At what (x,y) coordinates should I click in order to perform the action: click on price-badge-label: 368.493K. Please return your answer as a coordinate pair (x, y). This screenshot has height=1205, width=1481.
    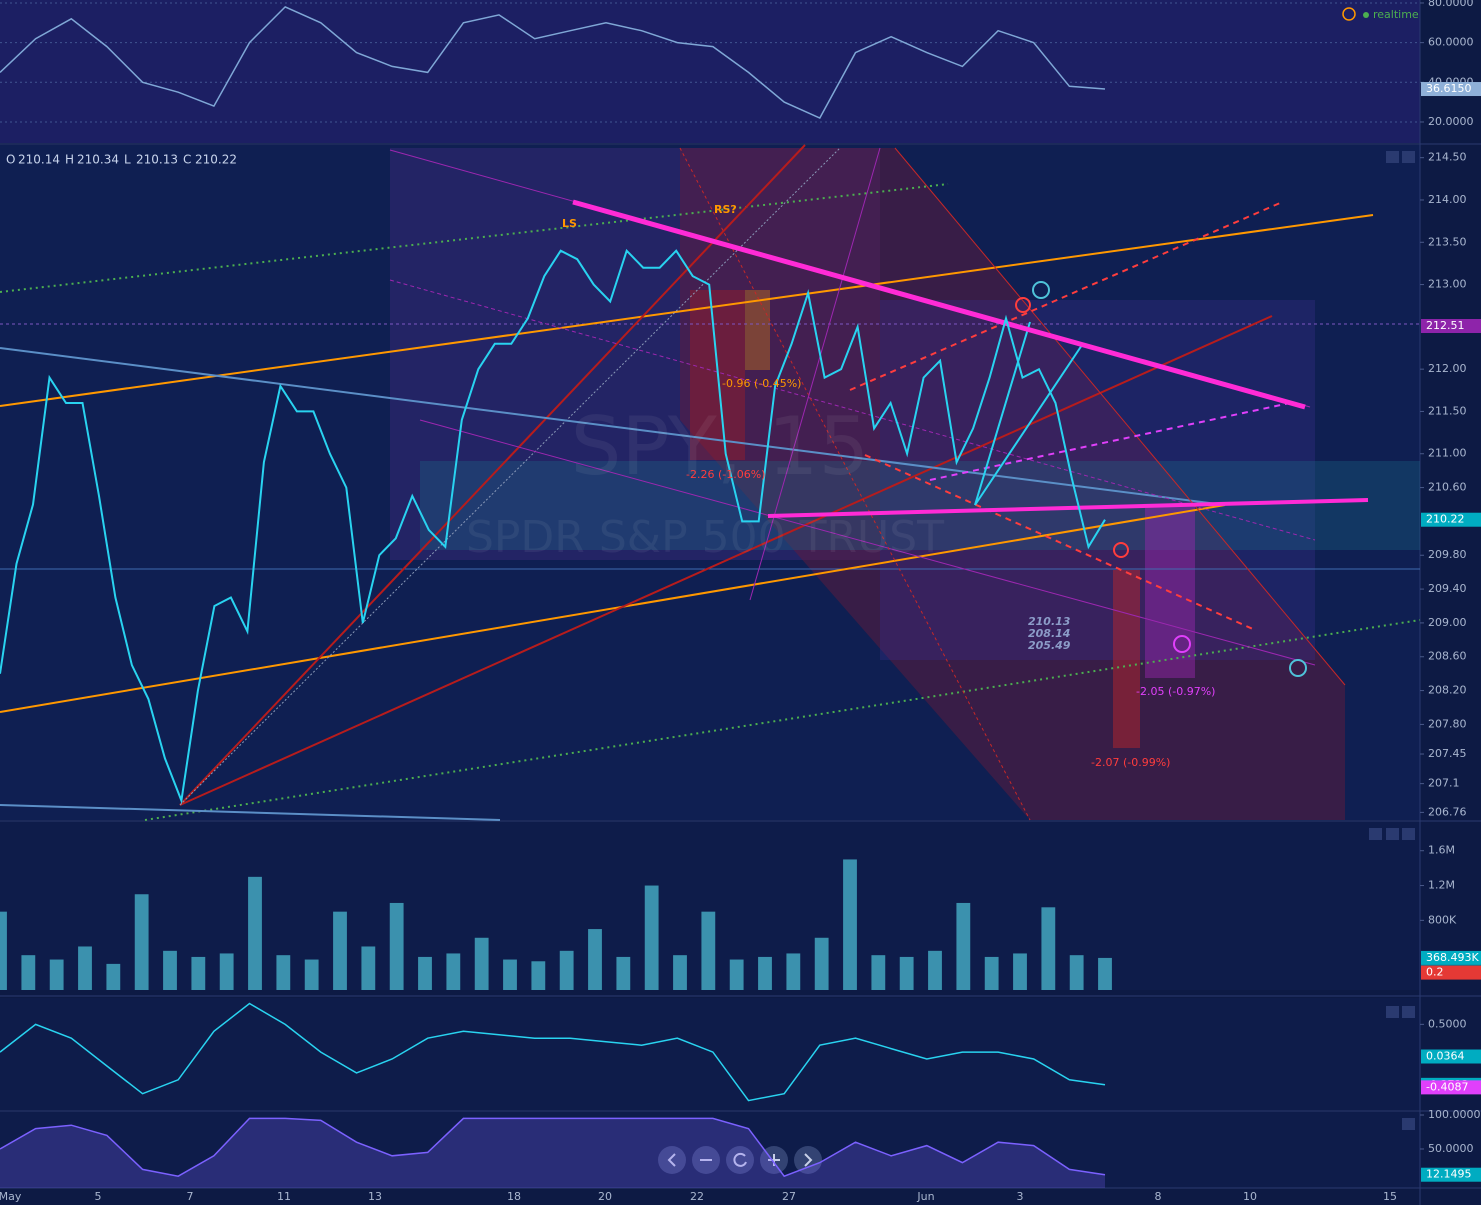
    Looking at the image, I should click on (1452, 957).